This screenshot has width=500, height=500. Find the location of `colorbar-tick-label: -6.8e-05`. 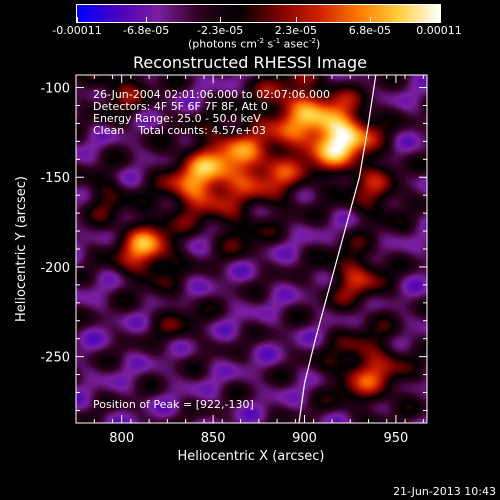

colorbar-tick-label: -6.8e-05 is located at coordinates (146, 30).